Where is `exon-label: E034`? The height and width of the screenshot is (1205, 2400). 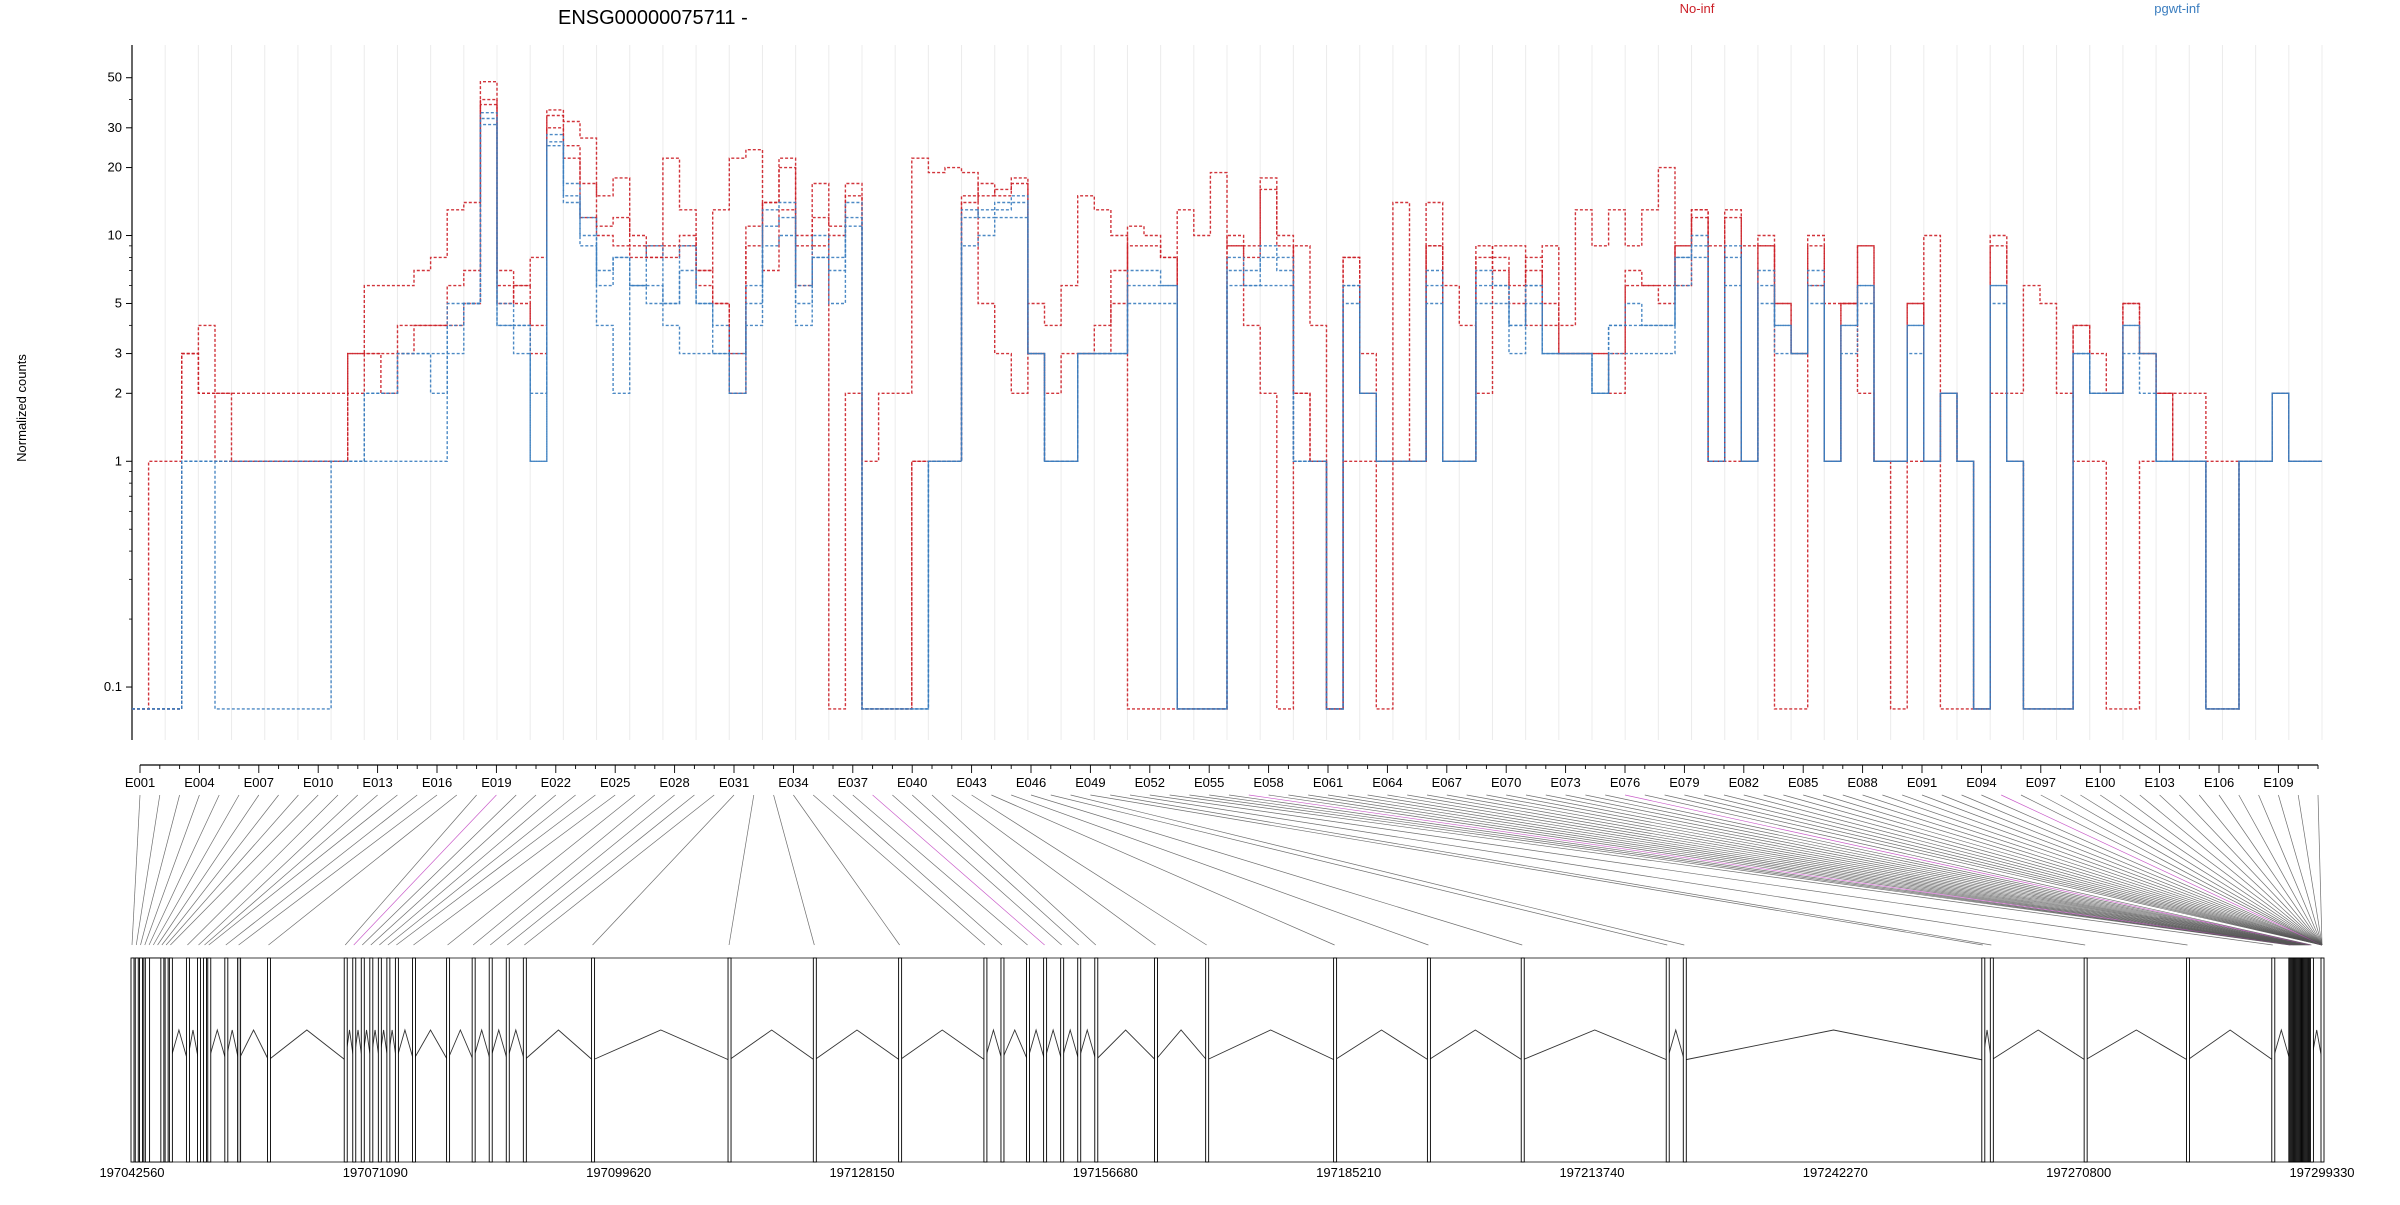 exon-label: E034 is located at coordinates (793, 782).